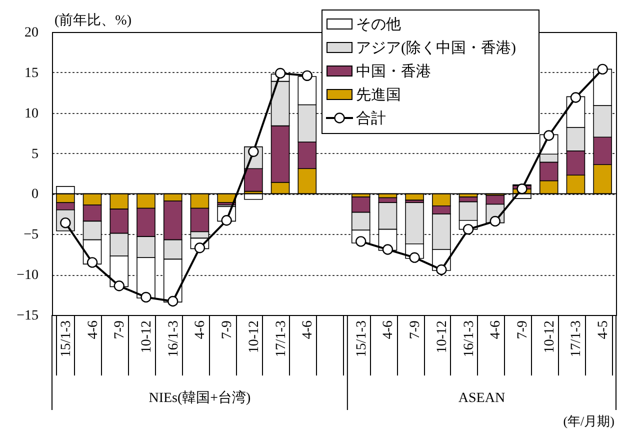 The width and height of the screenshot is (618, 438). Describe the element at coordinates (378, 24) in the screenshot. I see `legend-label: その他` at that location.